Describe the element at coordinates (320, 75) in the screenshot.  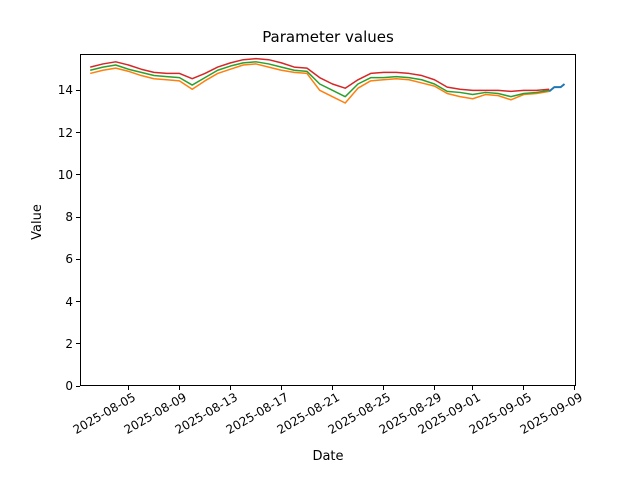
I see `red-line` at that location.